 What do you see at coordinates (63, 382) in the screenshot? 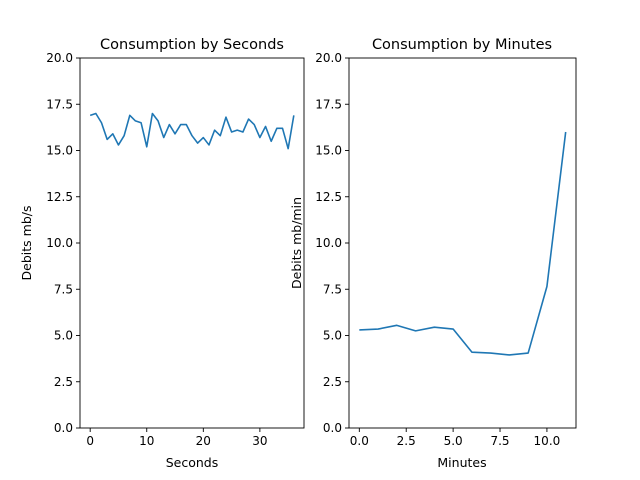
I see `seconds-ytick-label: 2.5` at bounding box center [63, 382].